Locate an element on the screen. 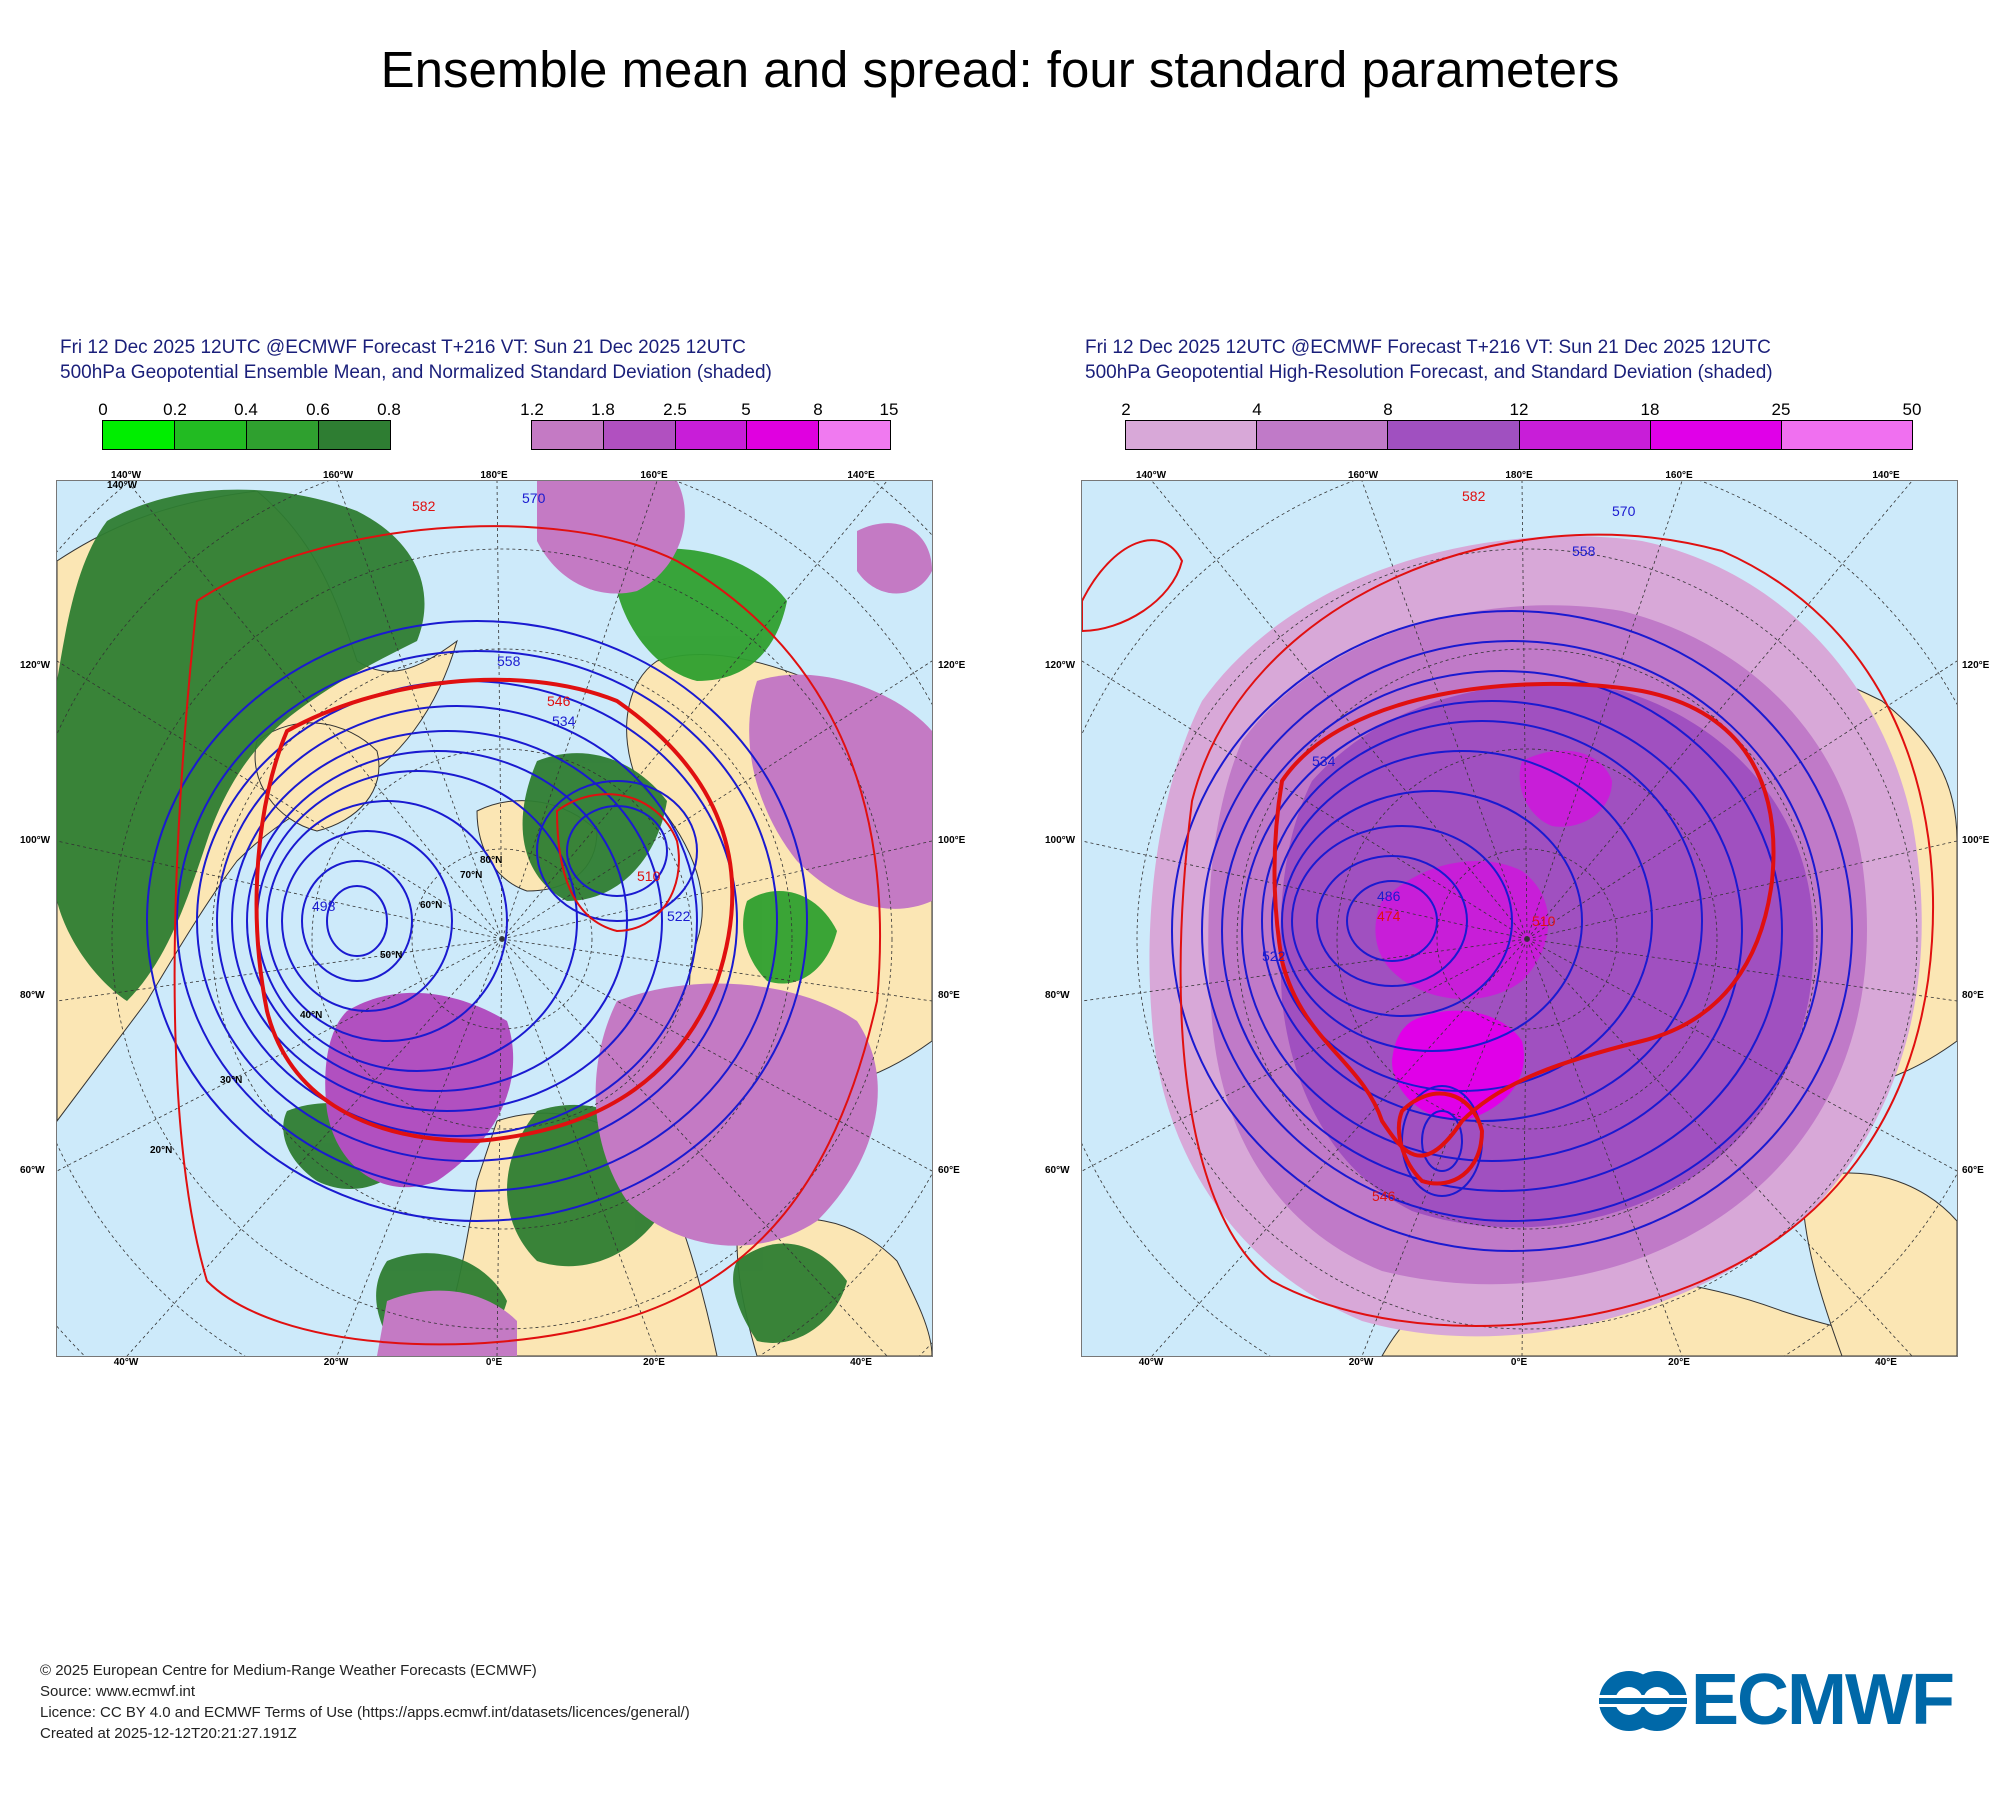 The height and width of the screenshot is (1800, 2000). contour-label: 534 is located at coordinates (1324, 761).